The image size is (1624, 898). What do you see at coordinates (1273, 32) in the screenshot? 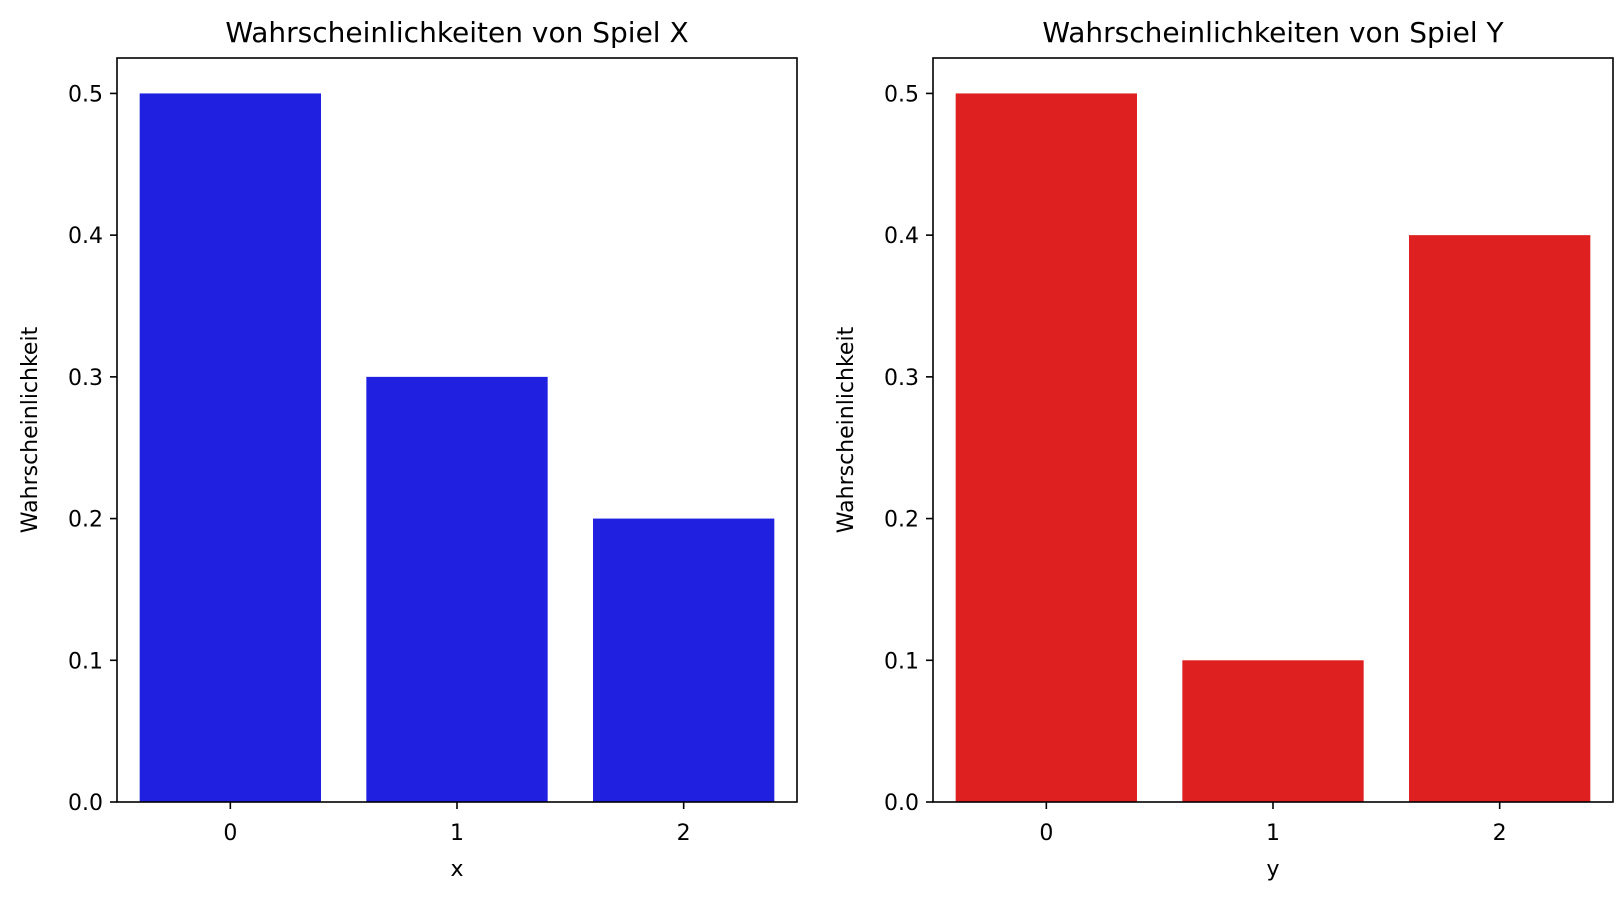
I see `chart-title: Wahrscheinlichkeiten von Spiel Y` at bounding box center [1273, 32].